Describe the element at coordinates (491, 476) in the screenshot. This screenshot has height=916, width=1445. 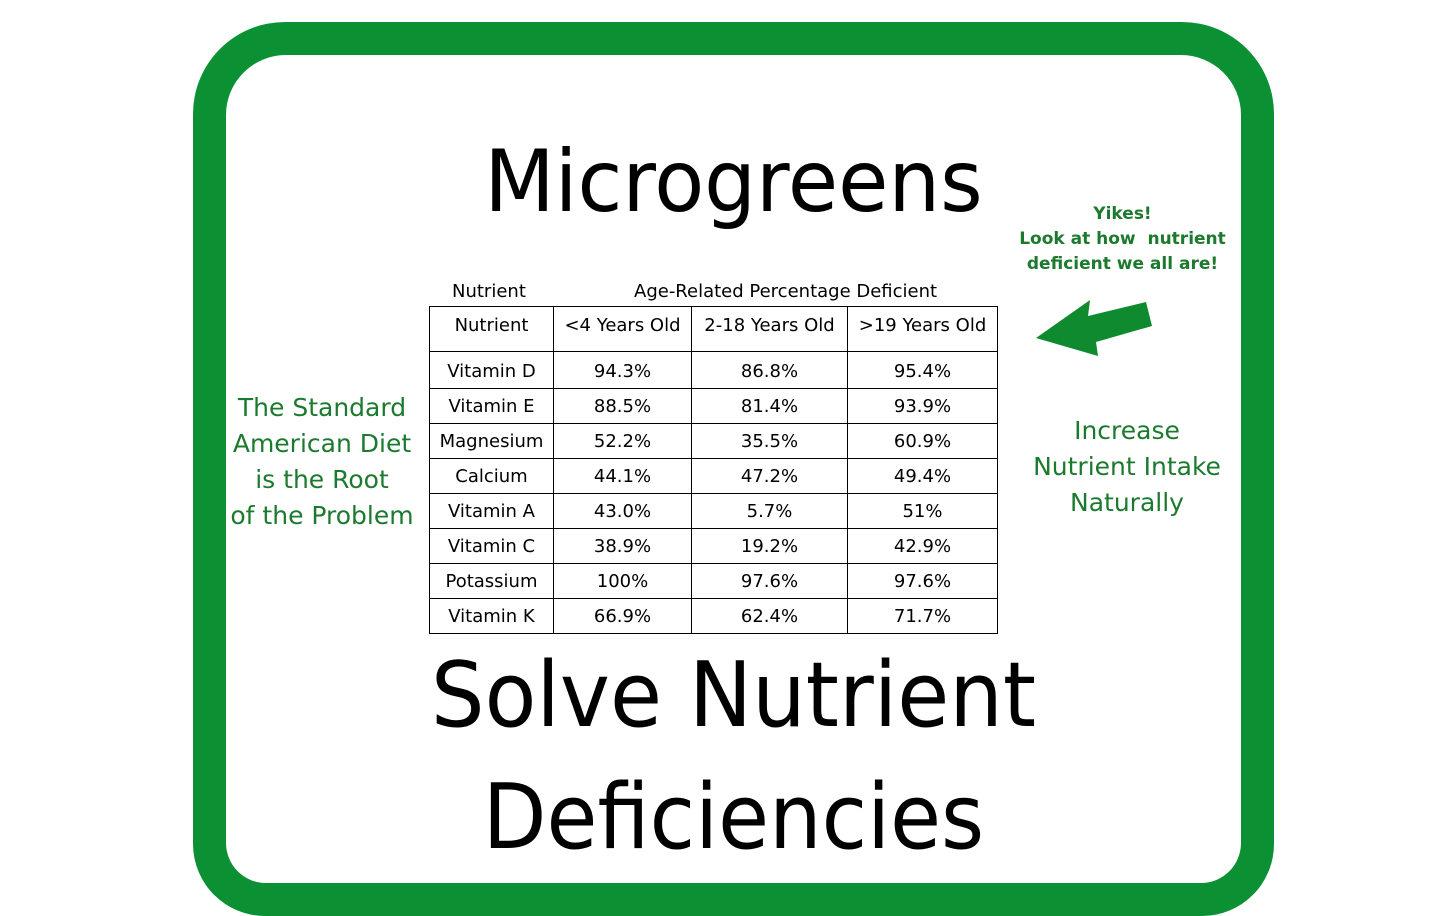
I see `table-cell: Calcium` at that location.